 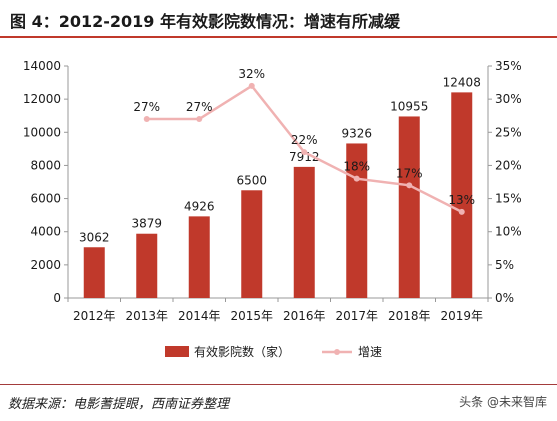 I want to click on bar-value-label: 9326, so click(x=356, y=133).